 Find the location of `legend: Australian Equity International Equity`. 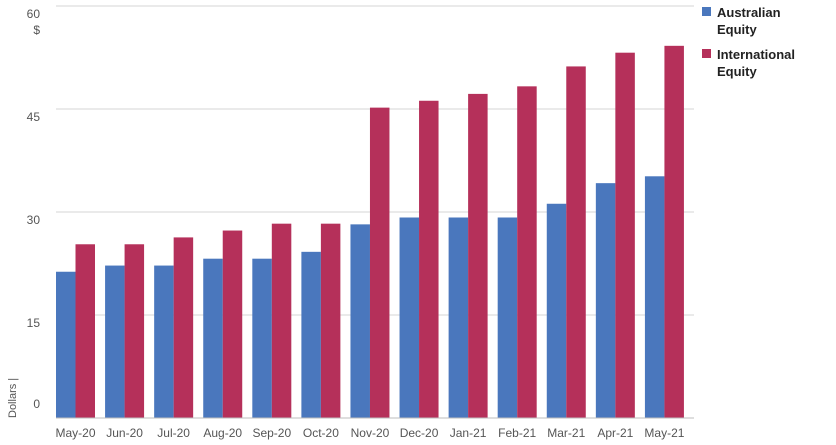

legend: Australian Equity International Equity is located at coordinates (767, 46).